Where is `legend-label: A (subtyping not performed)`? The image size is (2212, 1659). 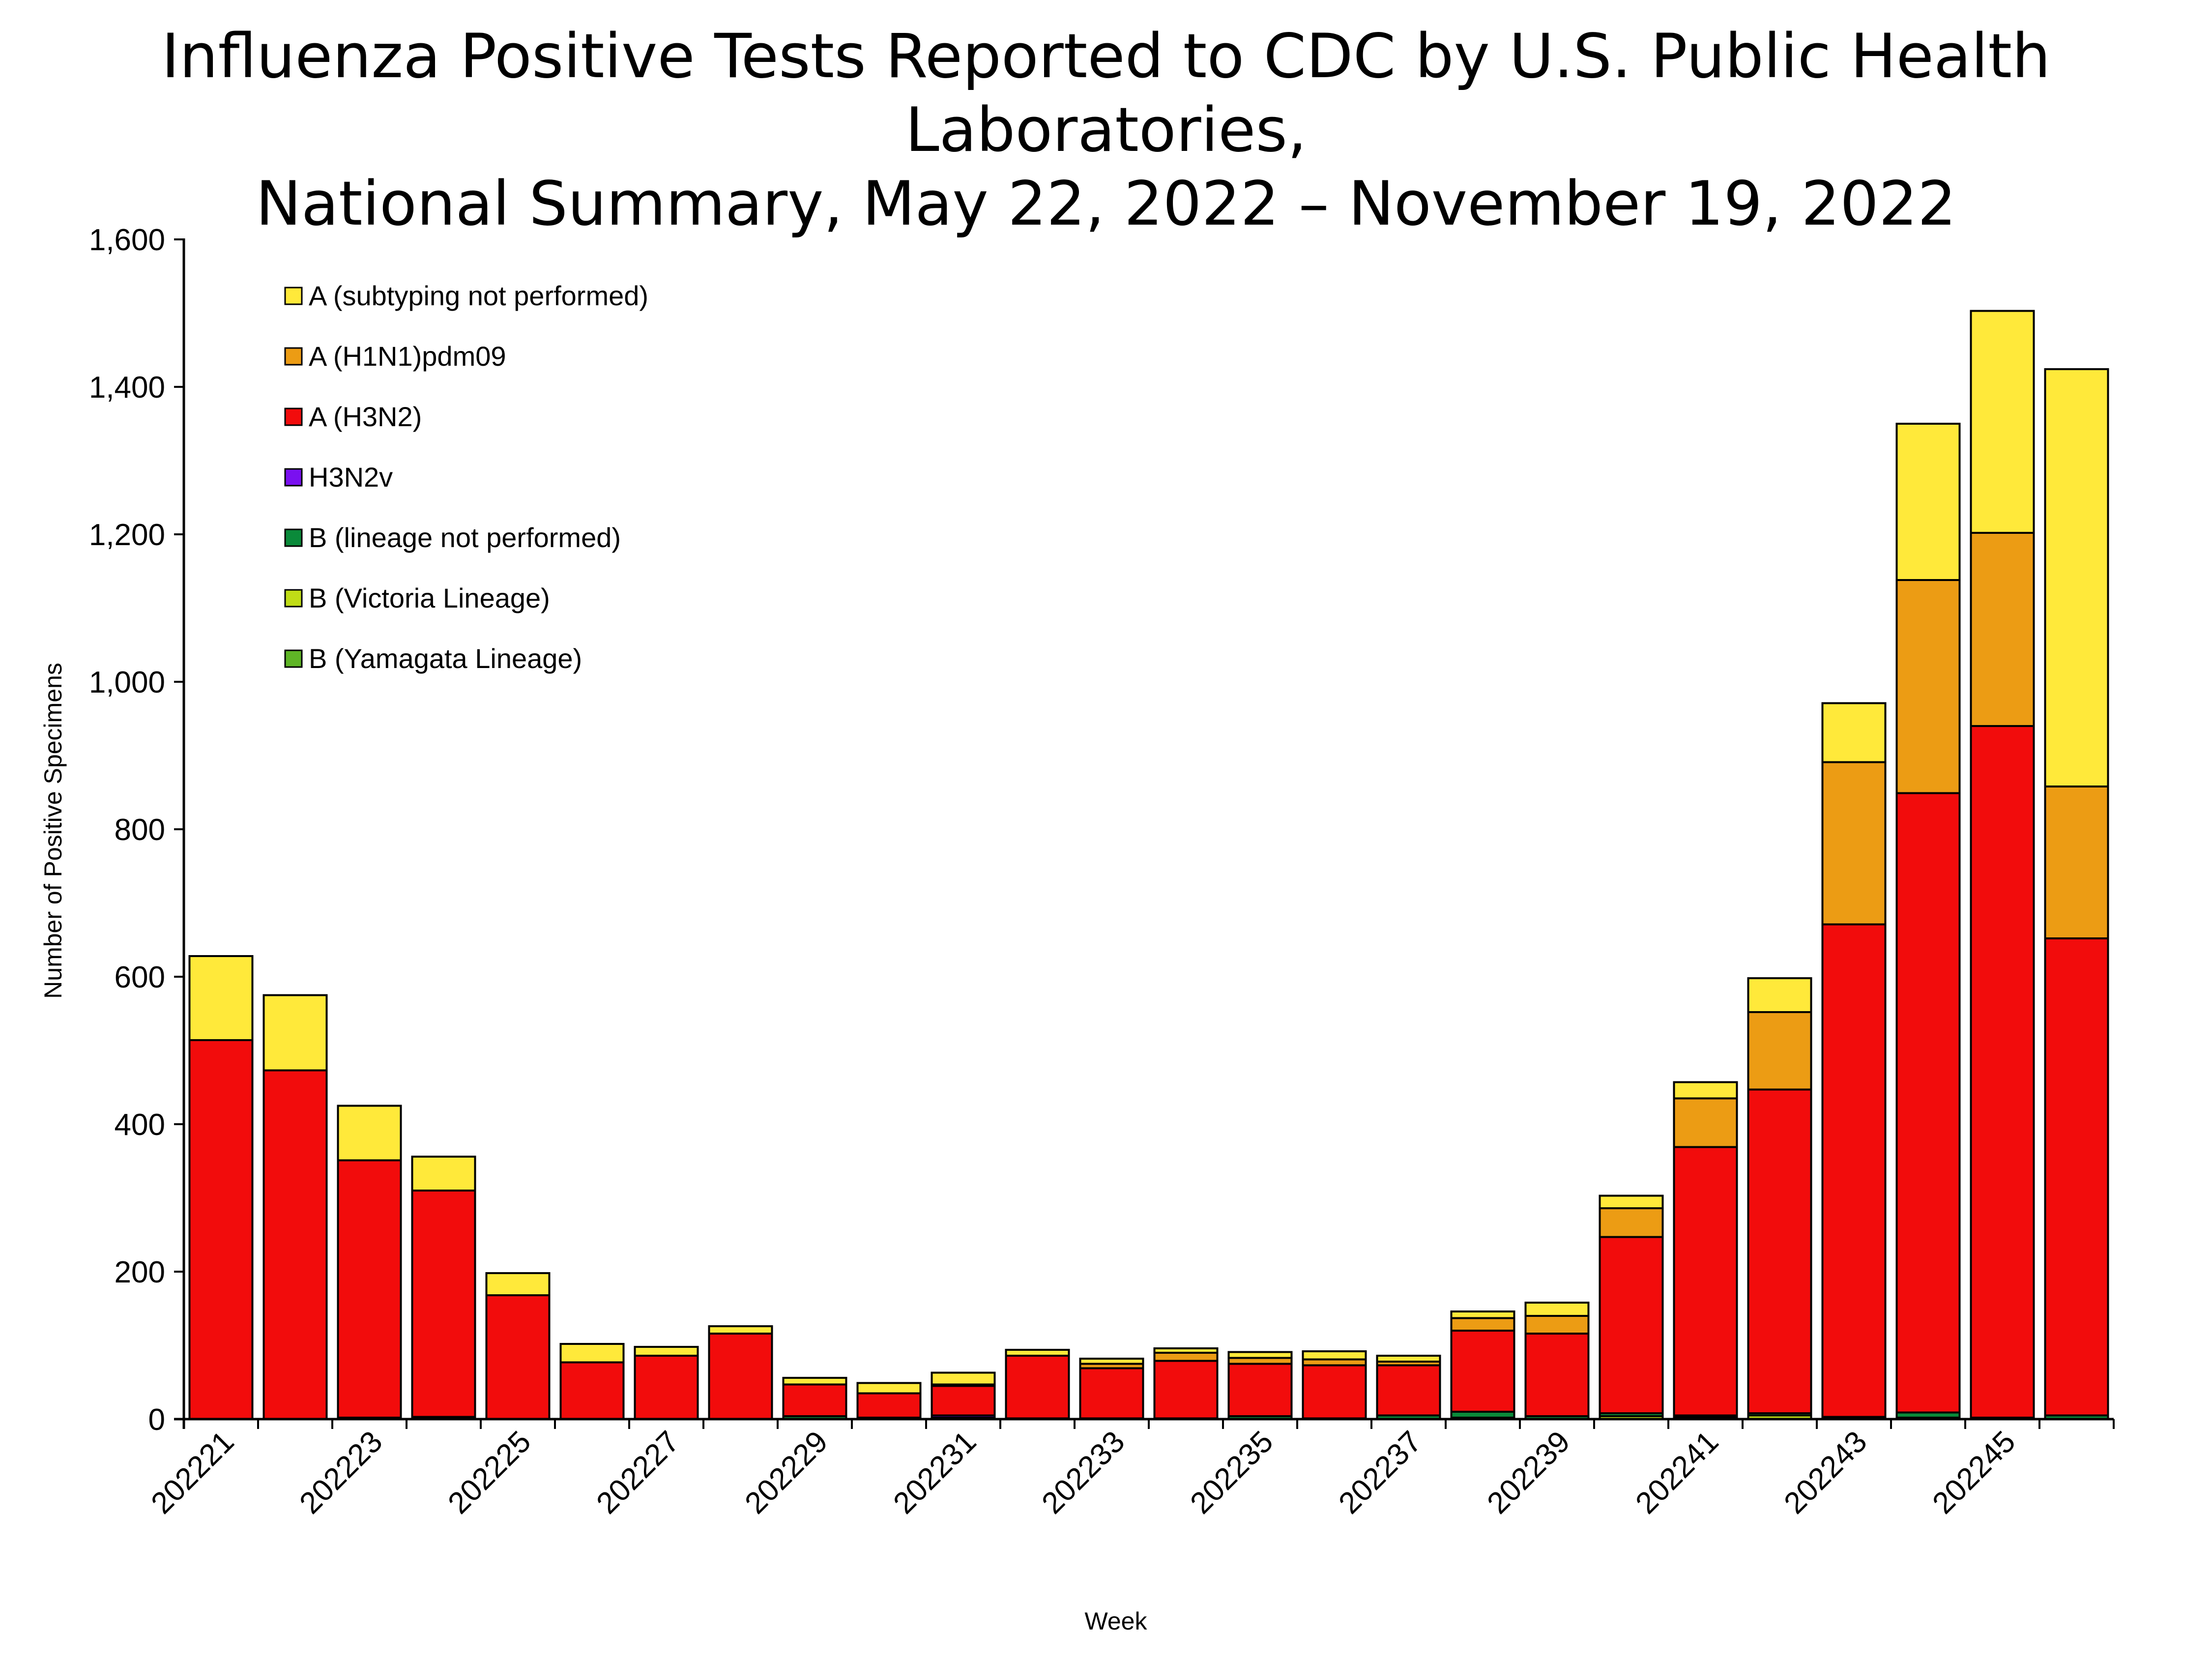
legend-label: A (subtyping not performed) is located at coordinates (479, 296).